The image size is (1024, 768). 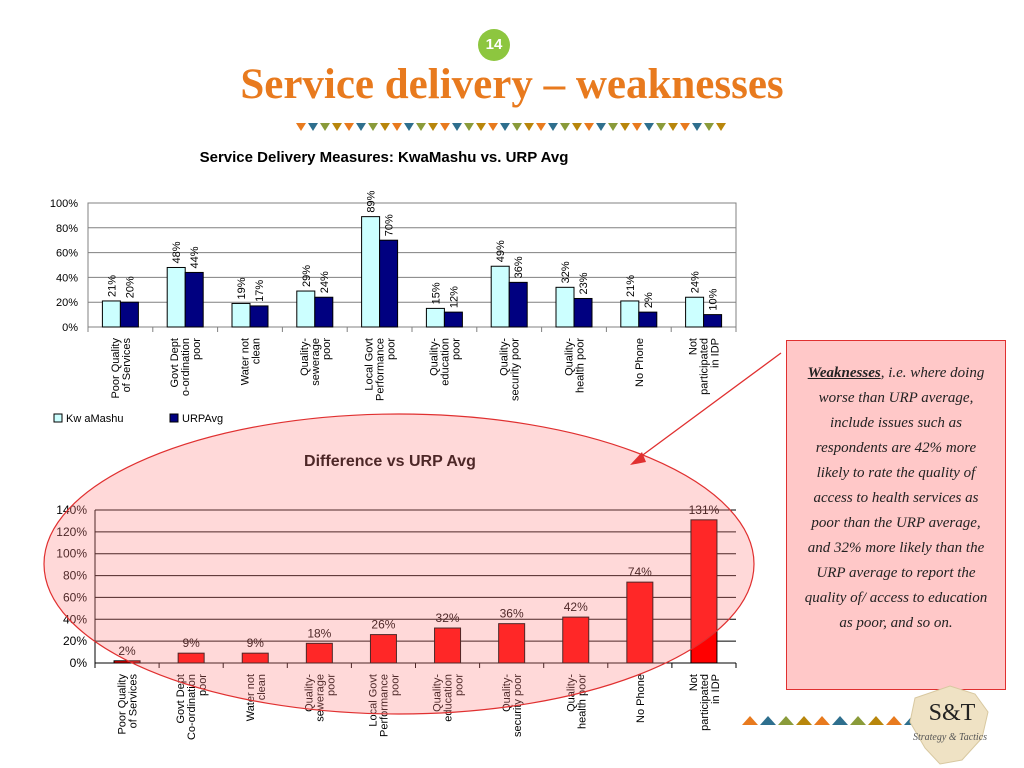 I want to click on chart2-category-label: Quality-health poor, so click(x=576, y=701).